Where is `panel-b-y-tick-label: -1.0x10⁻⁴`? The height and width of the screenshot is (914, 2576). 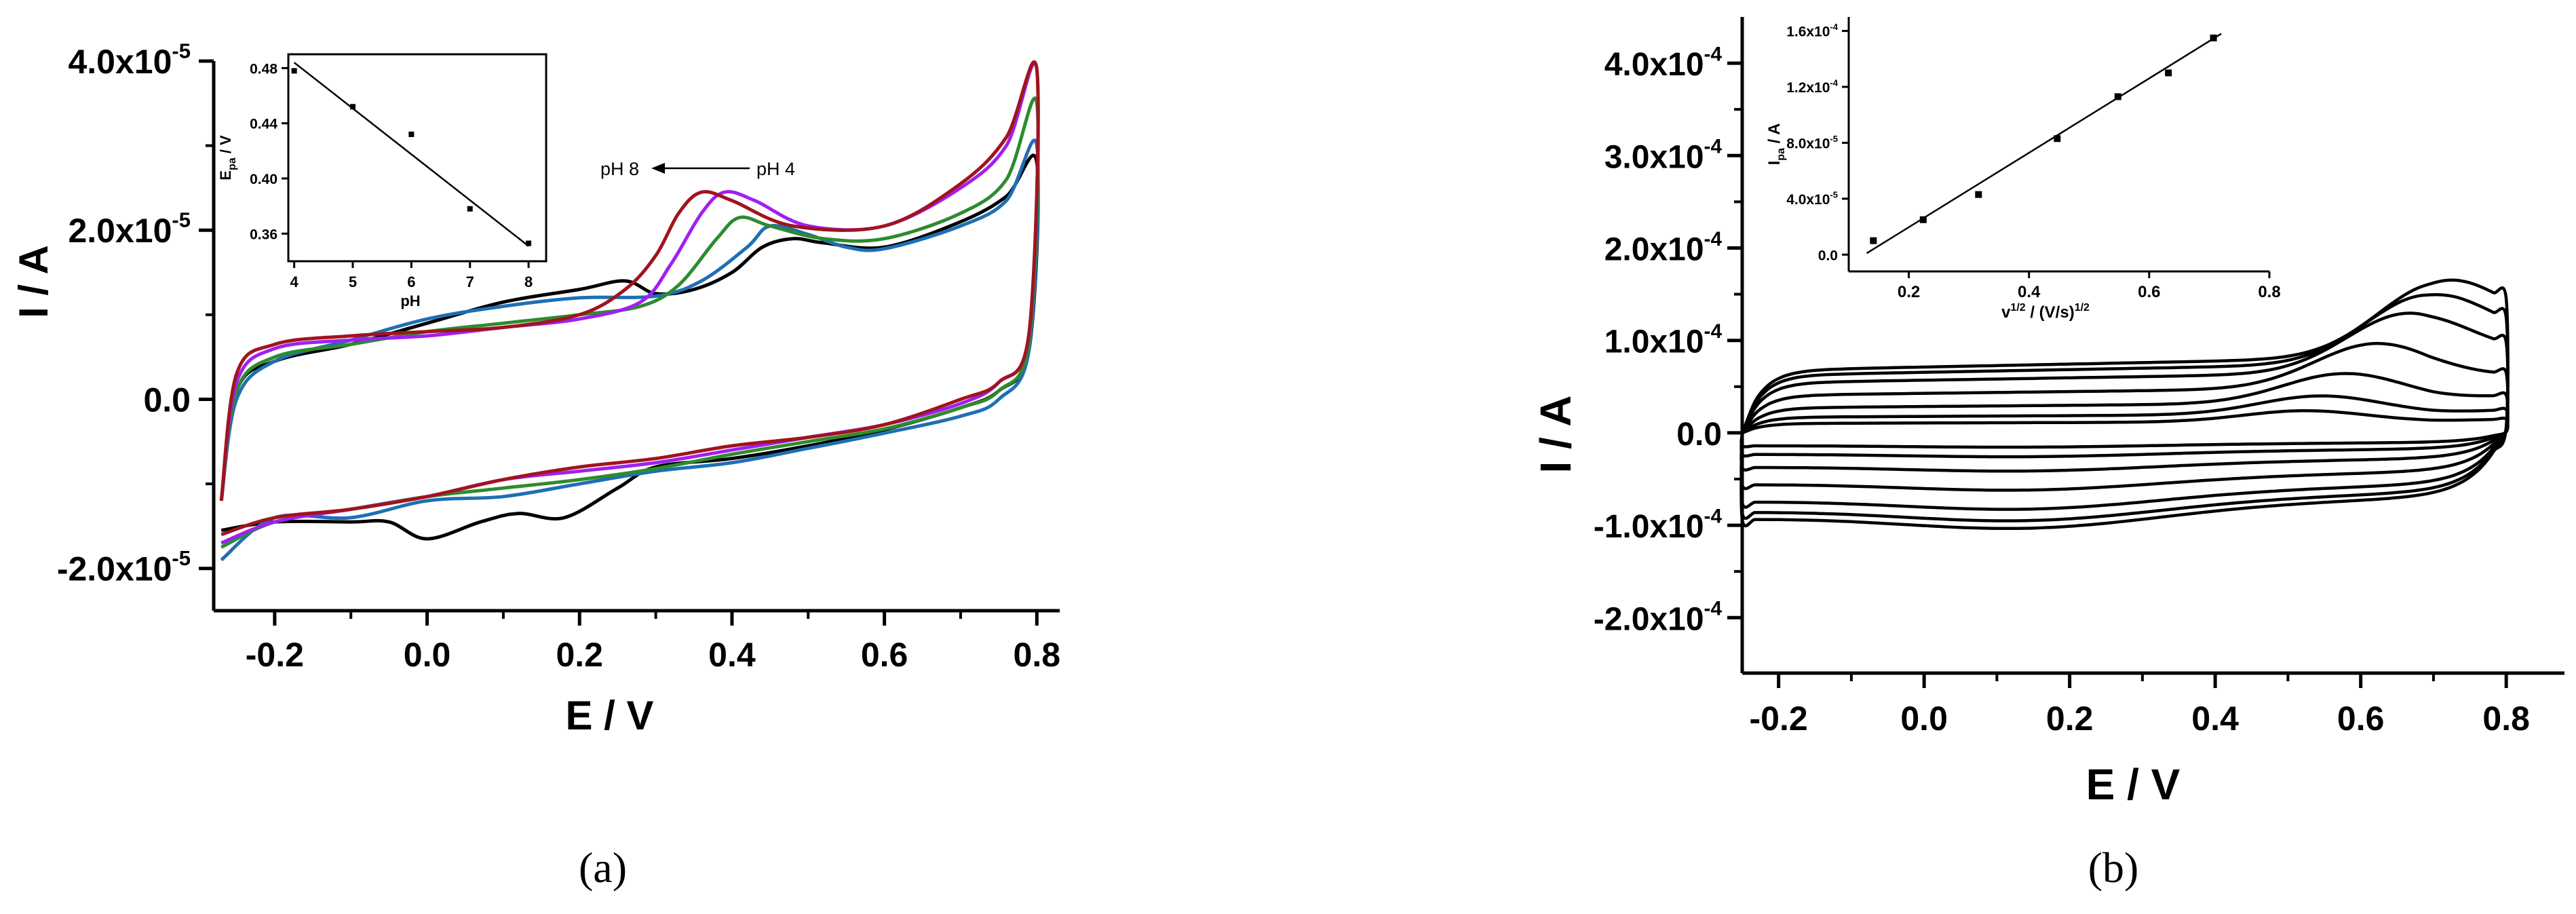
panel-b-y-tick-label: -1.0x10⁻⁴ is located at coordinates (1658, 525).